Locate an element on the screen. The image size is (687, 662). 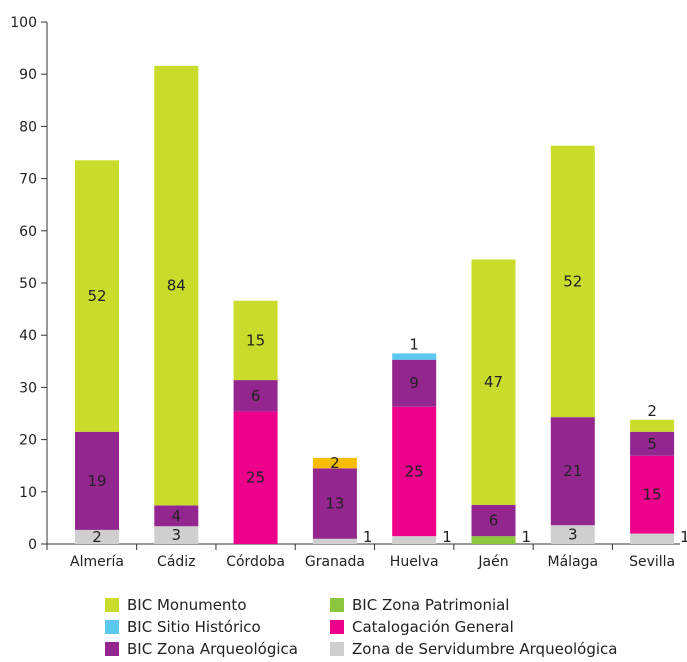
bar-segment-otros is located at coordinates (334, 463).